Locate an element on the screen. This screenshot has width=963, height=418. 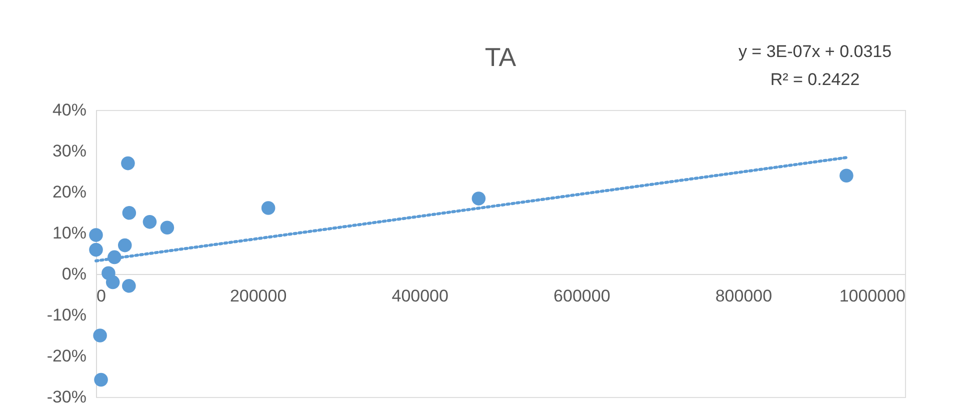
y-tick-label: -10% is located at coordinates (66, 315).